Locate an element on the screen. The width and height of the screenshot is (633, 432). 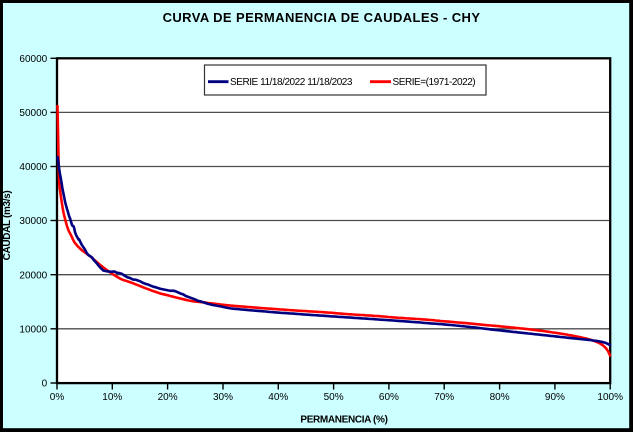
svg-text: 40000 is located at coordinates (33, 167).